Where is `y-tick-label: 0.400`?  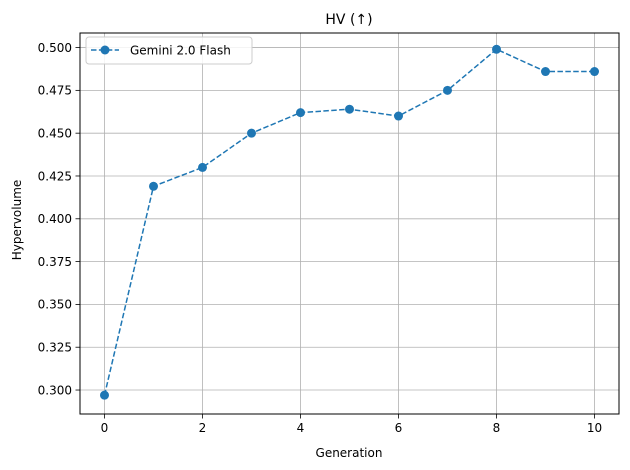 y-tick-label: 0.400 is located at coordinates (55, 219).